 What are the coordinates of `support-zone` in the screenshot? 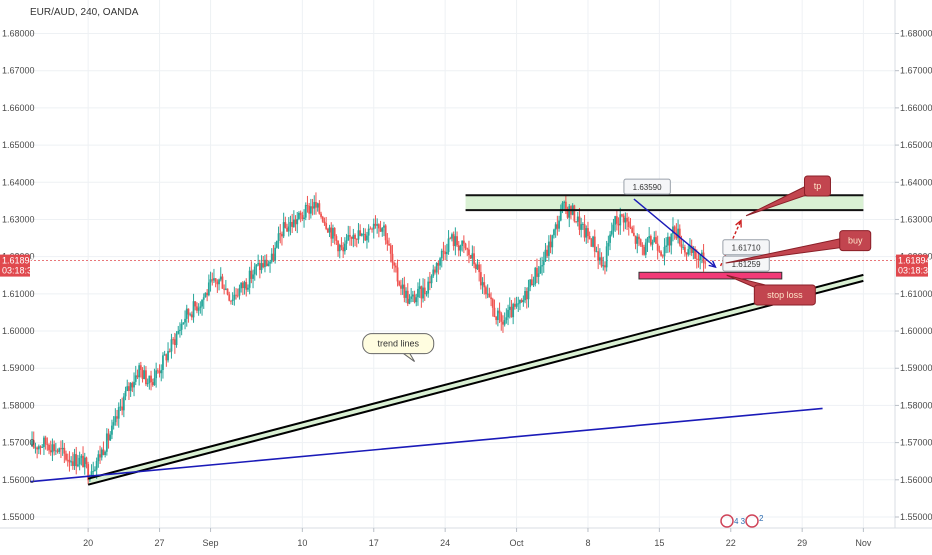 It's located at (710, 275).